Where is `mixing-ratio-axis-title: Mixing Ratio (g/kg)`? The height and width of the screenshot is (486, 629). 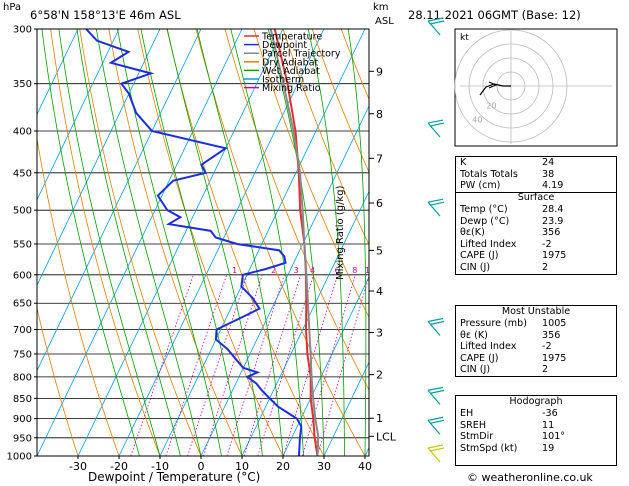 mixing-ratio-axis-title: Mixing Ratio (g/kg) is located at coordinates (340, 232).